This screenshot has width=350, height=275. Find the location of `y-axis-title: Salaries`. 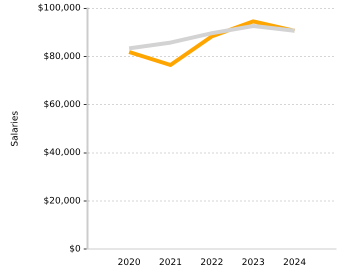

y-axis-title: Salaries is located at coordinates (15, 128).